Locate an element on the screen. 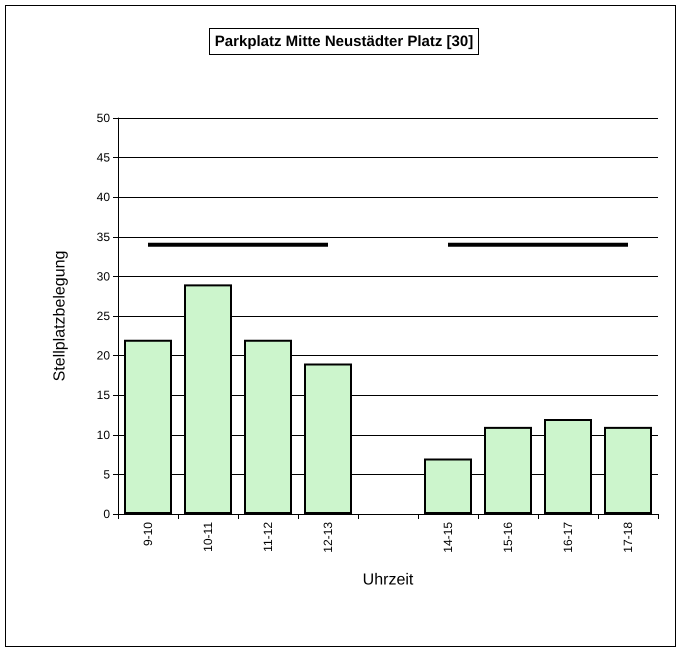 This screenshot has width=681, height=652. y-tick-label: 50 is located at coordinates (103, 118).